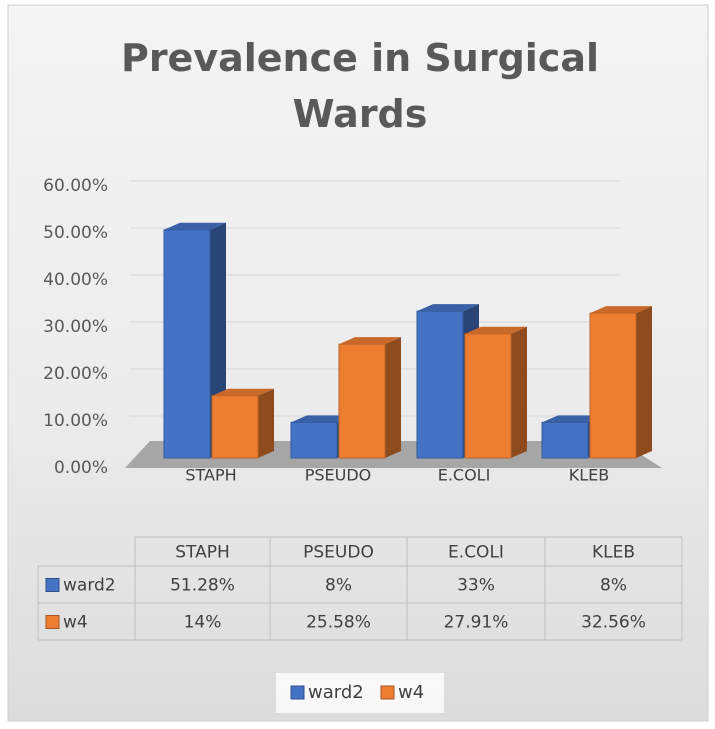  Describe the element at coordinates (338, 553) in the screenshot. I see `table-header: PSEUDO` at that location.